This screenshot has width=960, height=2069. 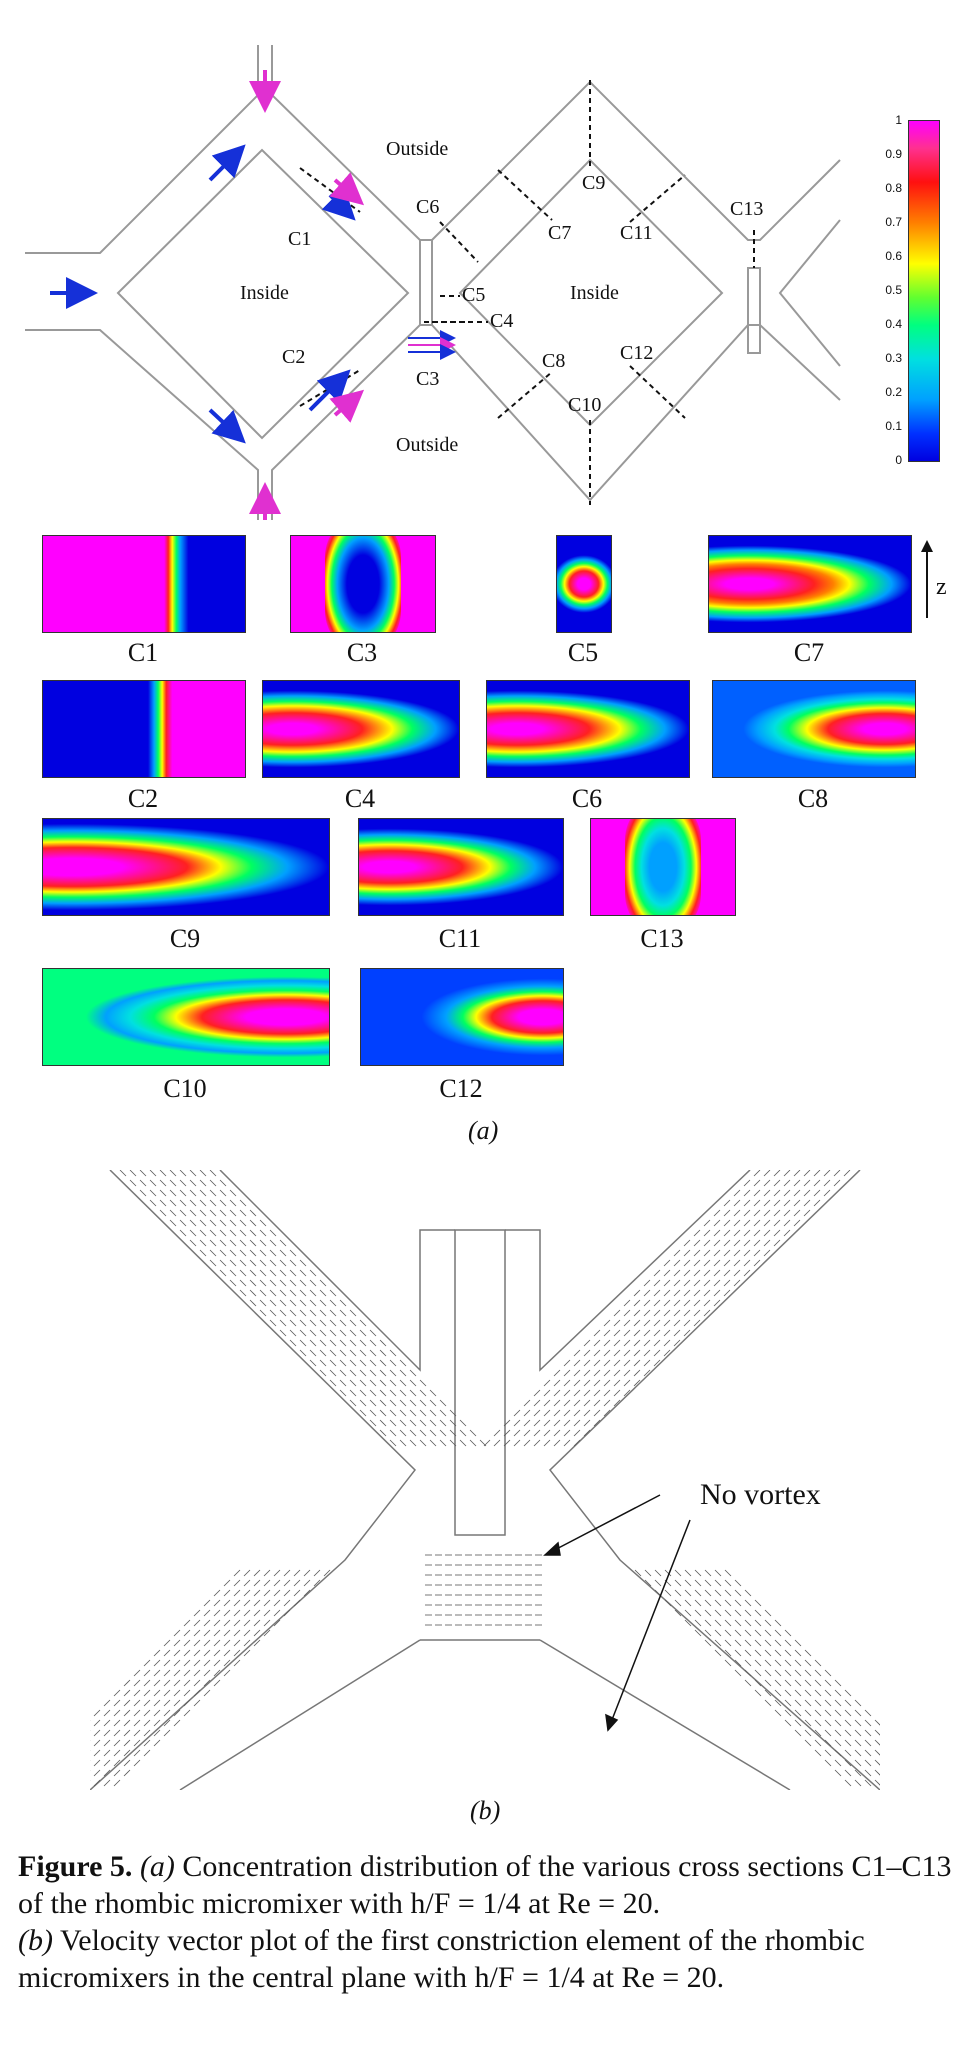 I want to click on colorbar-ticks: 1 0.9 0.8 0.7 0.6 0.5 0.4 0.3 0.2 0.1 0, so click(x=886, y=290).